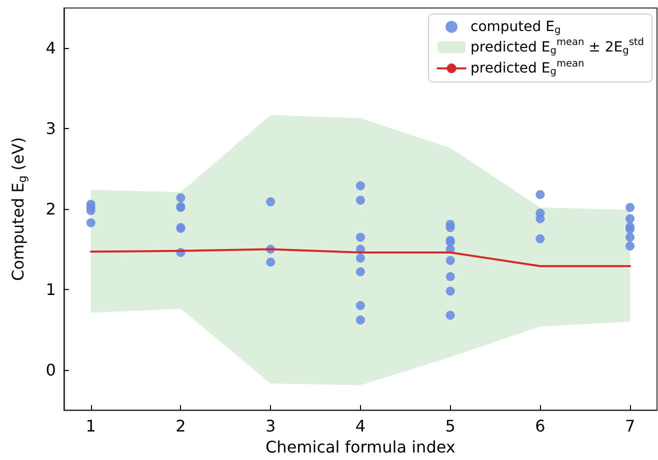  What do you see at coordinates (51, 209) in the screenshot?
I see `y-tick-label: 2` at bounding box center [51, 209].